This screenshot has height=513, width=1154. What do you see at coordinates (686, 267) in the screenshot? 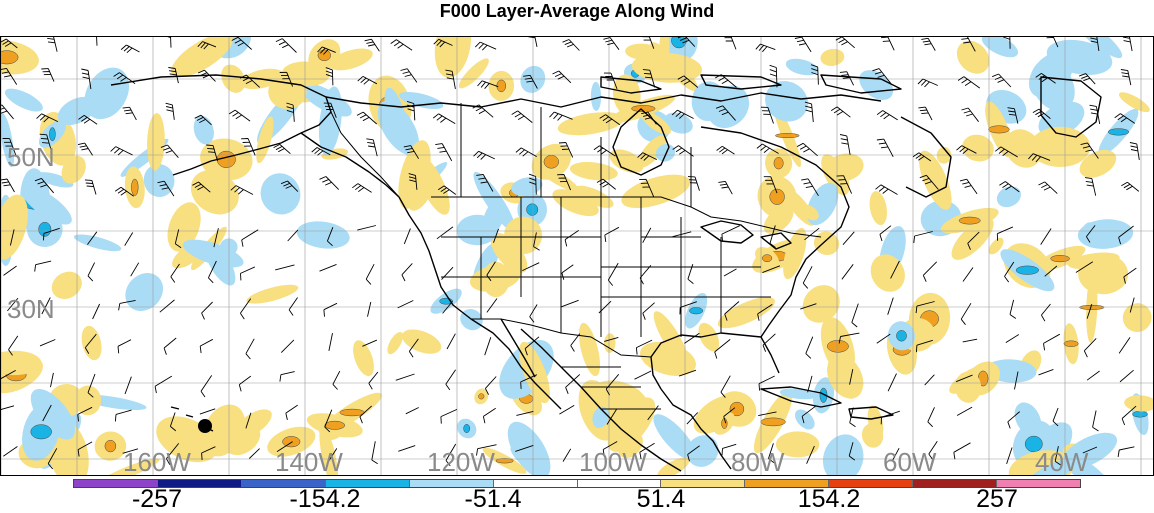
I see `us-states-east` at bounding box center [686, 267].